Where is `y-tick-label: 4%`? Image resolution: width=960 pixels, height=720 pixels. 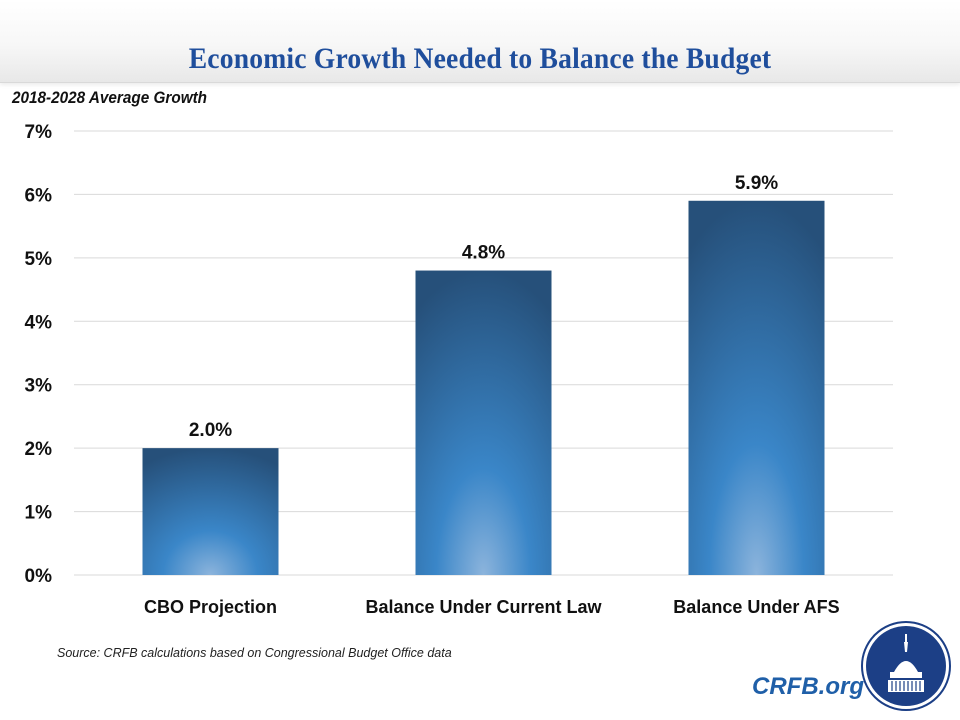 y-tick-label: 4% is located at coordinates (39, 322).